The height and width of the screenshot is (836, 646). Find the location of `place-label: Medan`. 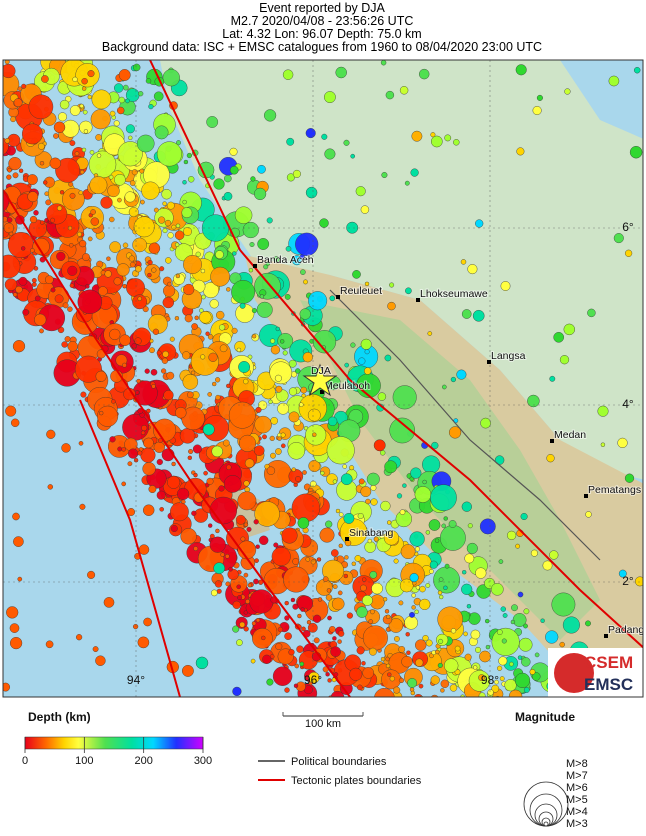

place-label: Medan is located at coordinates (570, 435).